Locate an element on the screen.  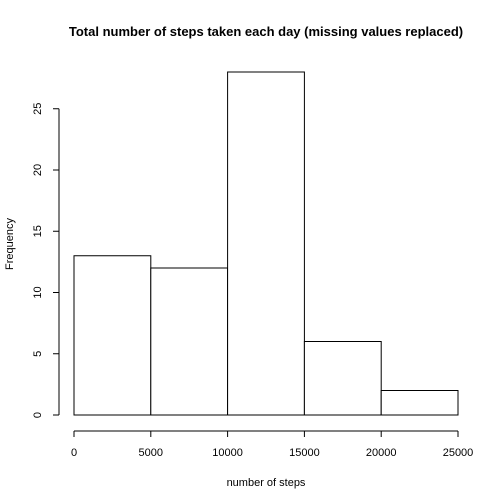
x-tick-label: 0 is located at coordinates (74, 453).